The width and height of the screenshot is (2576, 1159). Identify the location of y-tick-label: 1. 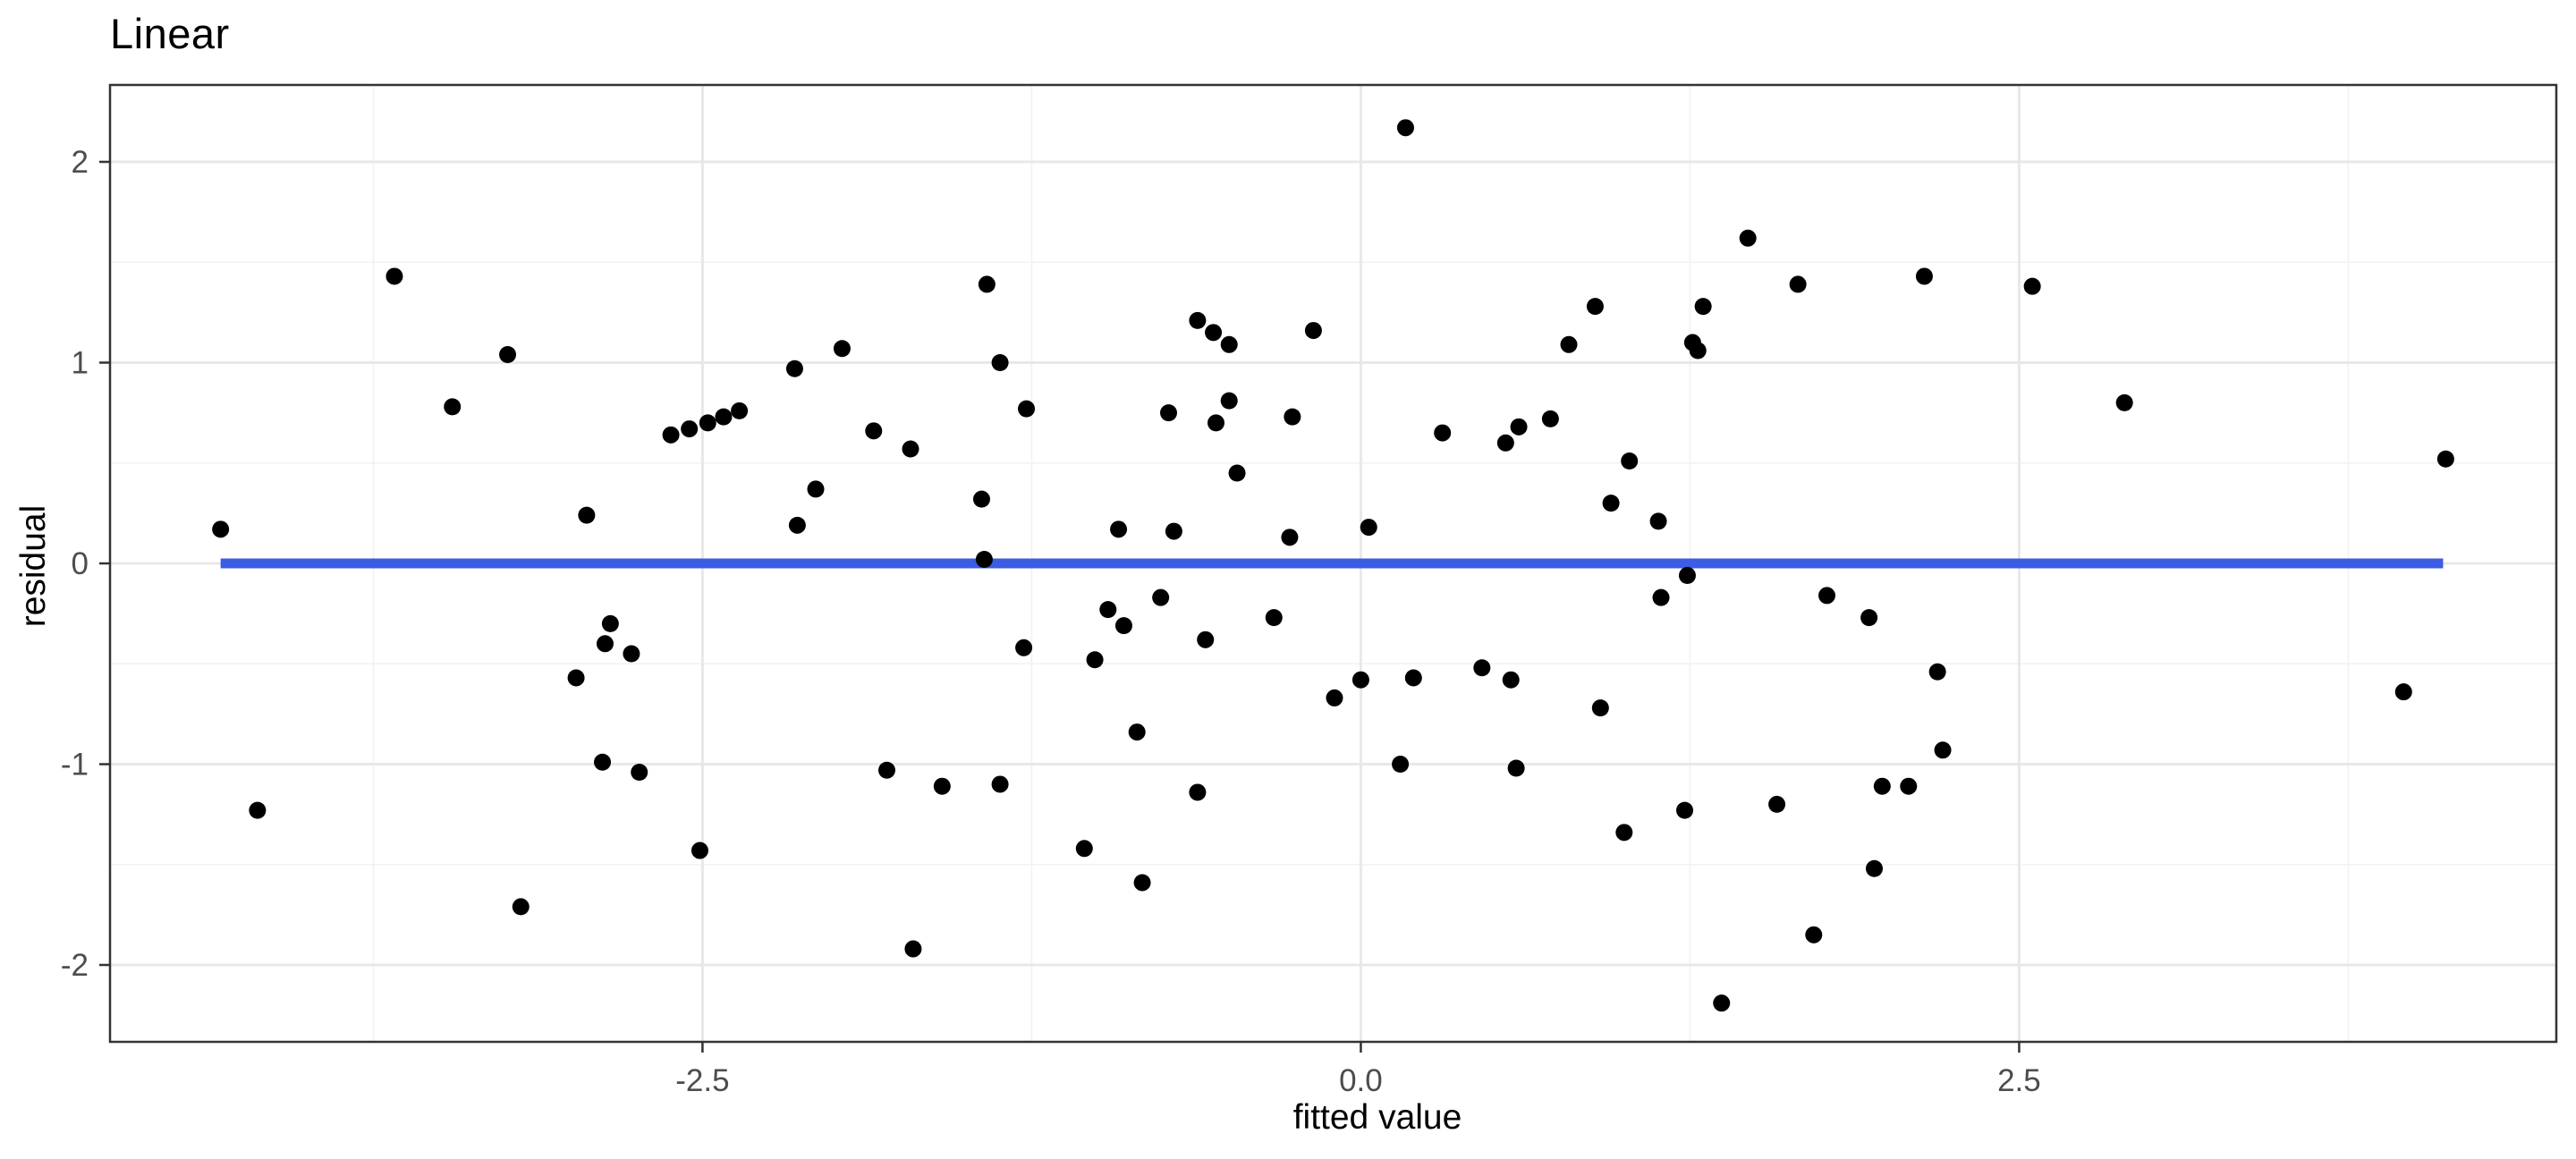
(80, 363).